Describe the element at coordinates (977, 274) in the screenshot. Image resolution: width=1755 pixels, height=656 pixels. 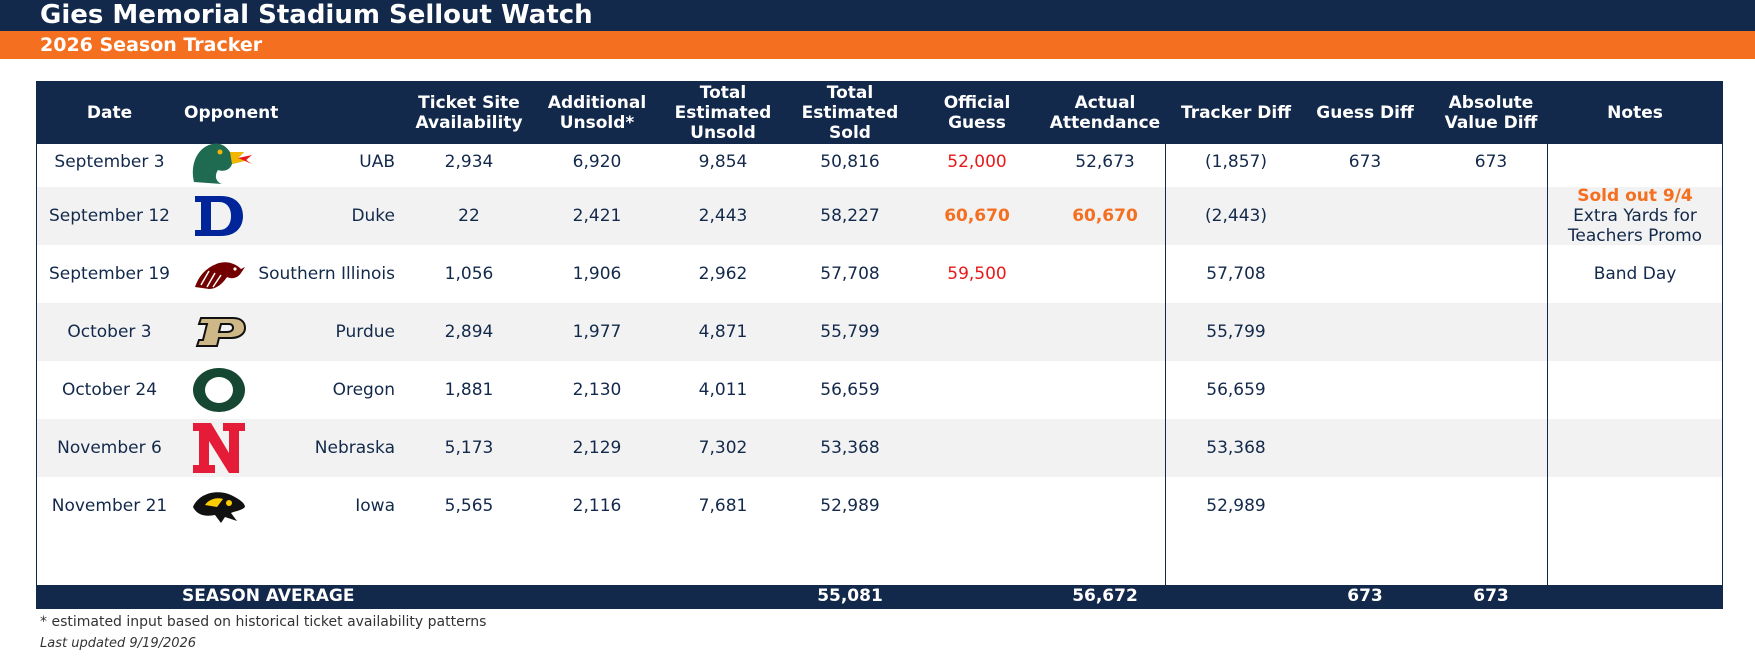
I see `cell-official-guess: 59,500` at that location.